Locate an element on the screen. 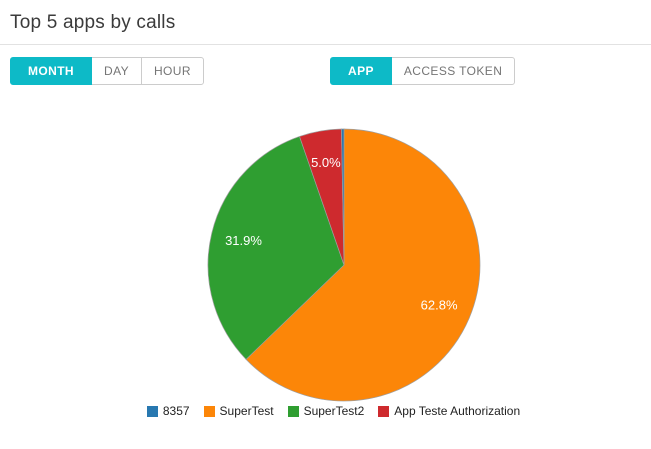 Image resolution: width=651 pixels, height=449 pixels. time-range-button-group: MONTH DAY HOUR is located at coordinates (107, 71).